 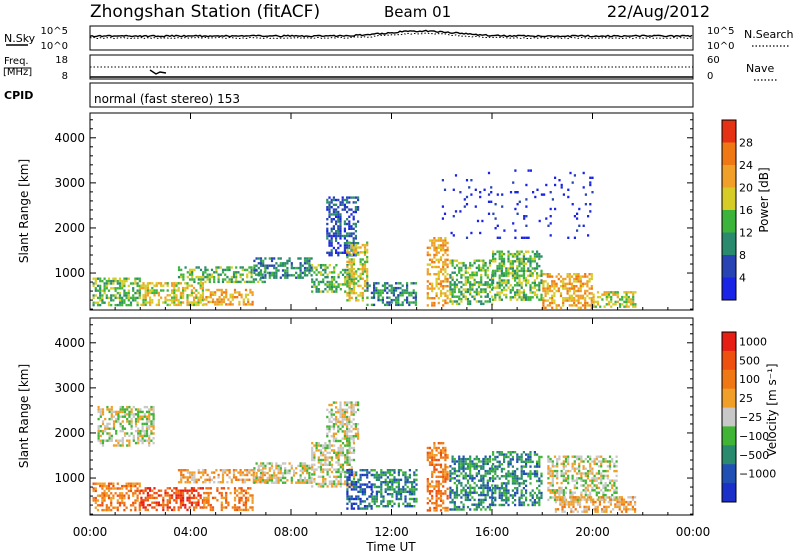 What do you see at coordinates (205, 12) in the screenshot?
I see `station-title: Zhongshan Station (fitACF)` at bounding box center [205, 12].